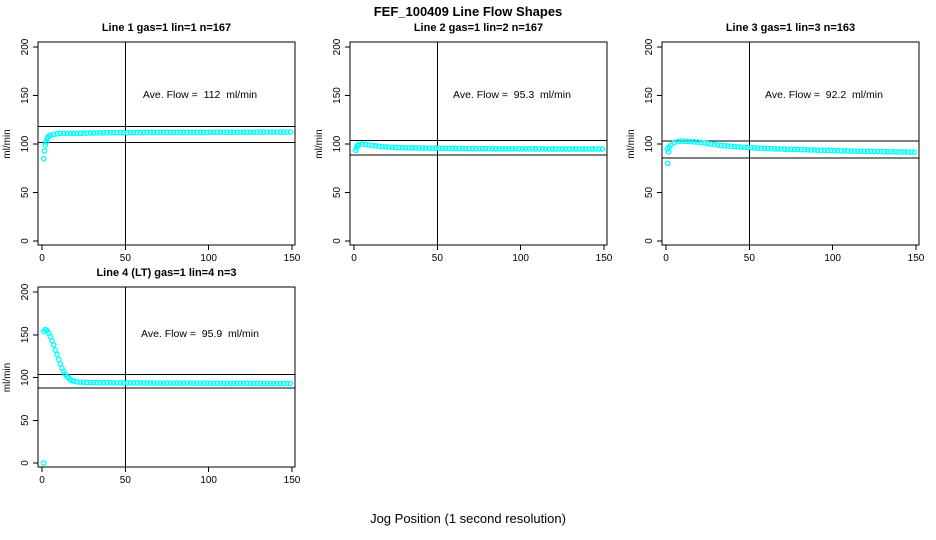 This screenshot has height=540, width=936. Describe the element at coordinates (126, 258) in the screenshot. I see `x-tick-label: 50` at that location.